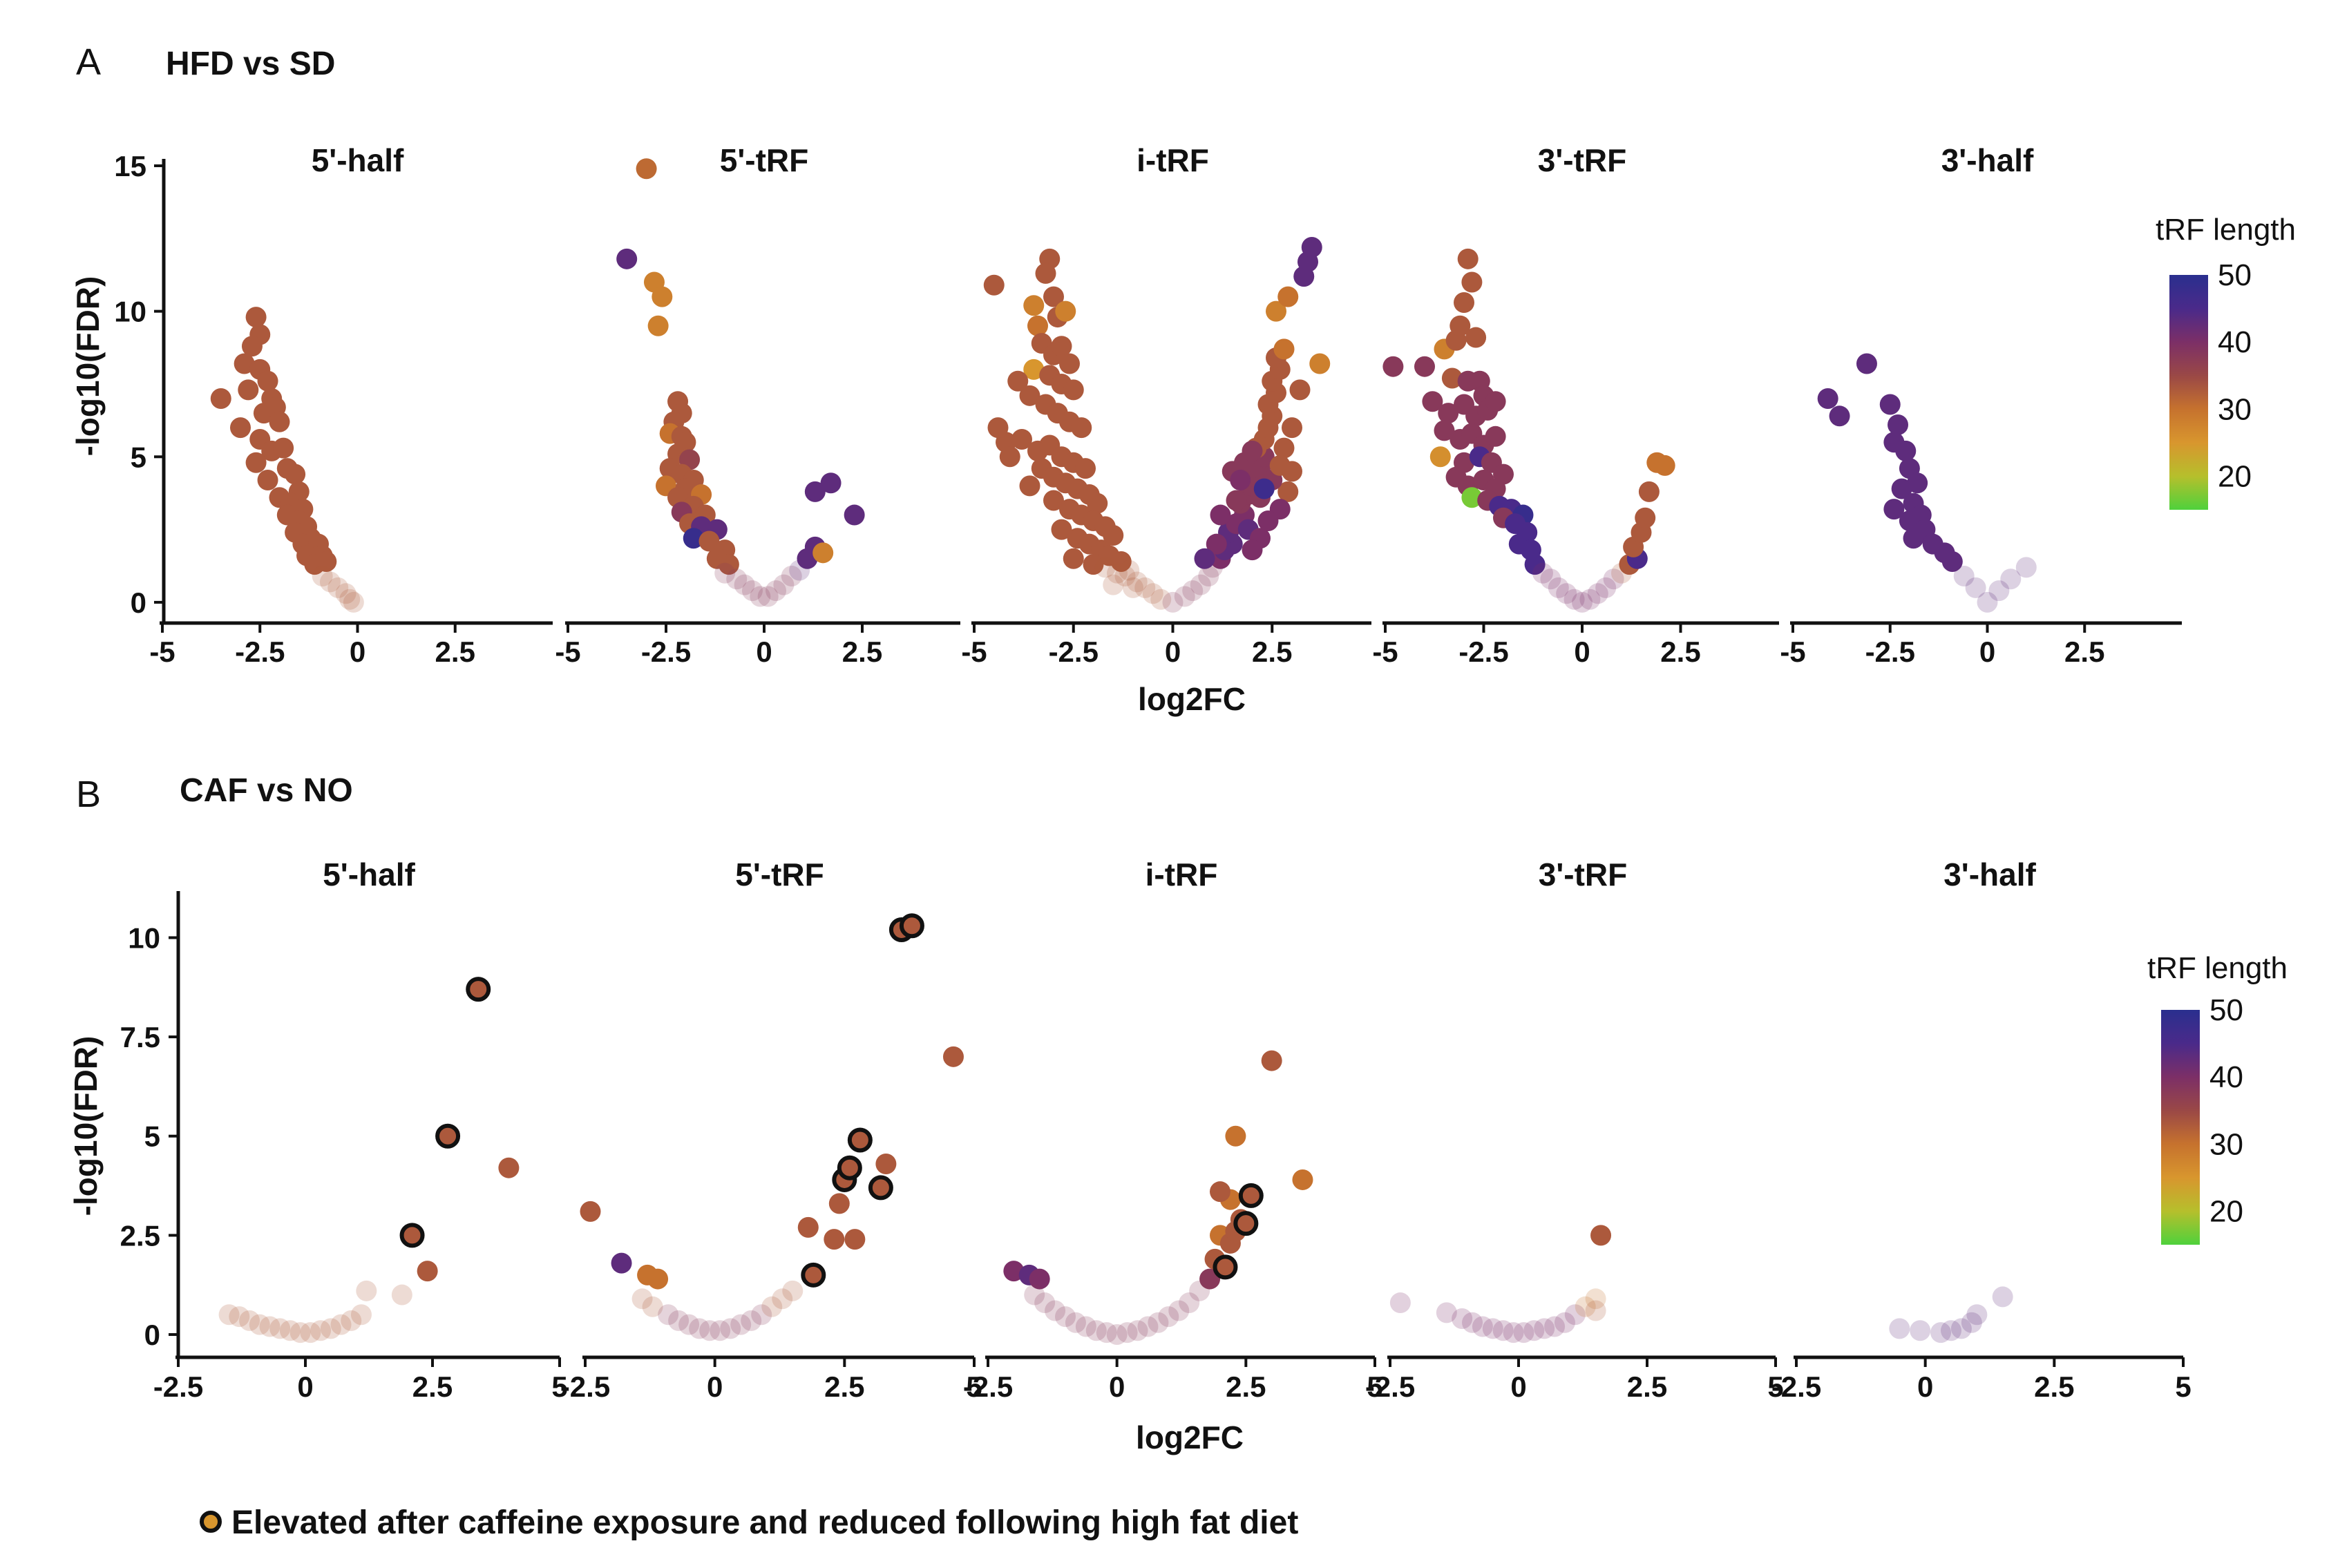 The image size is (2329, 1568). I want to click on panel-a-x-tick-label: -5, so click(1385, 651).